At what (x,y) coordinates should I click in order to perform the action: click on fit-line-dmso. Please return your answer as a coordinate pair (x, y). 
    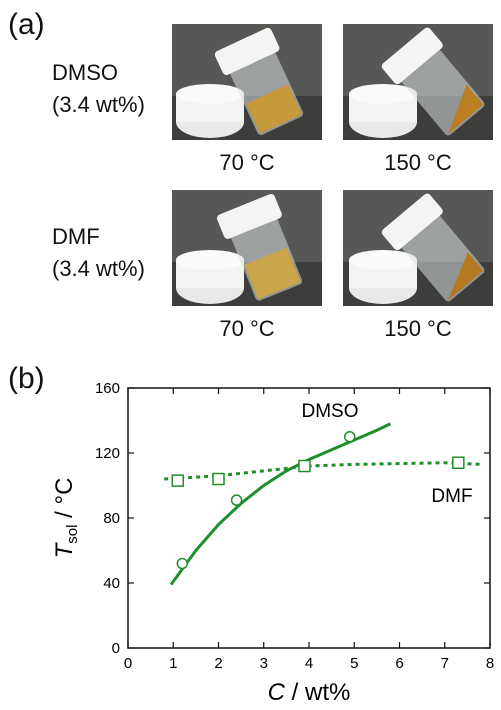
    Looking at the image, I should click on (280, 504).